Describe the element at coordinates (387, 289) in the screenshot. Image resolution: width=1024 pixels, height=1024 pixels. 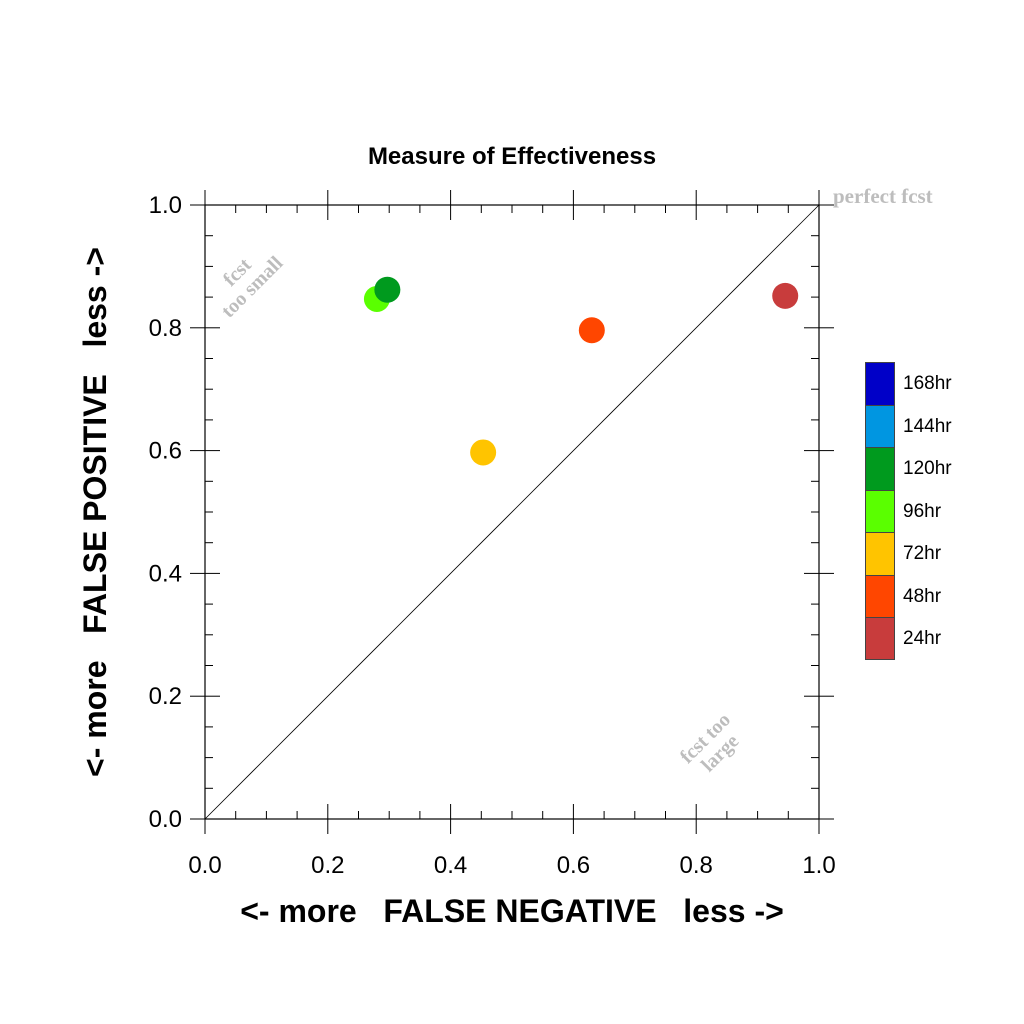
I see `data-point-120hr` at that location.